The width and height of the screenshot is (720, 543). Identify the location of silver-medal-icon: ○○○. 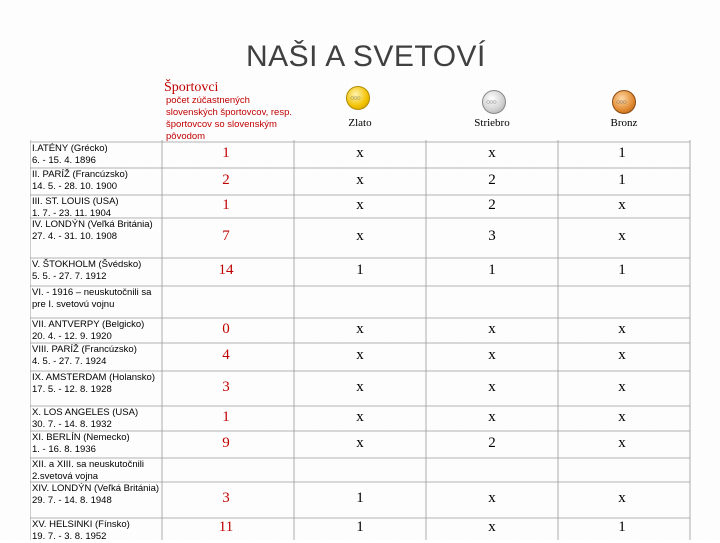
(494, 102).